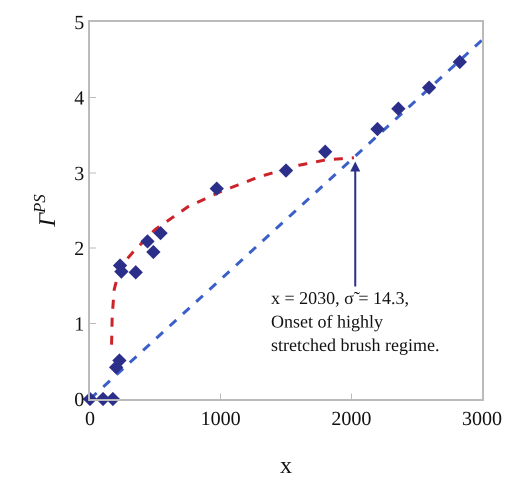 The width and height of the screenshot is (514, 479). Describe the element at coordinates (79, 400) in the screenshot. I see `y-tick-label: 0` at that location.